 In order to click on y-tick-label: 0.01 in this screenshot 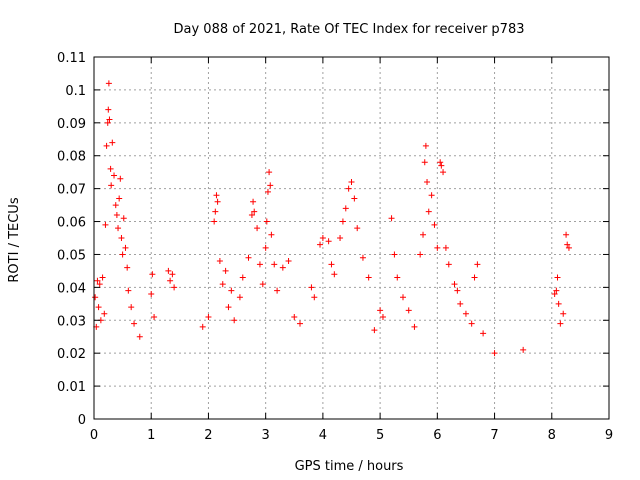, I will do `click(71, 387)`.